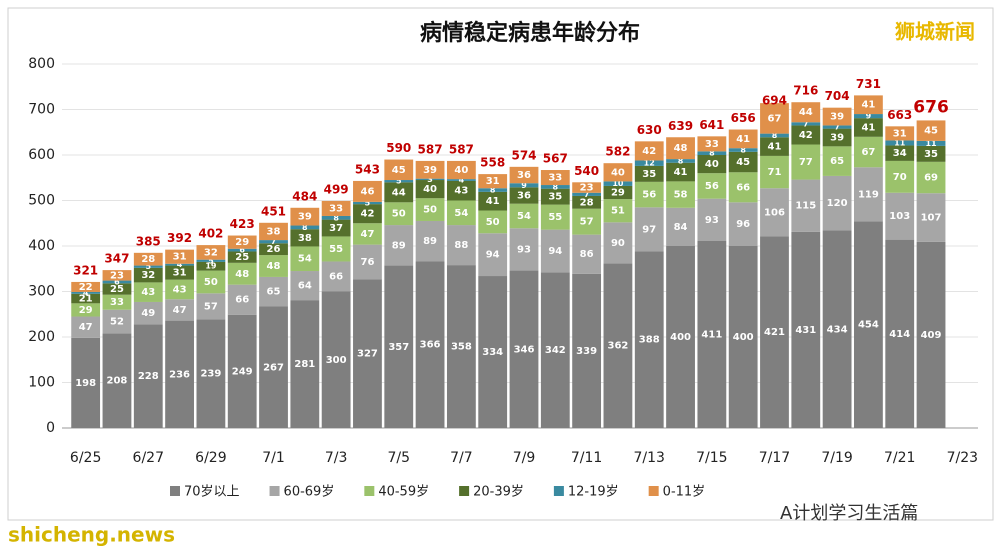 The height and width of the screenshot is (556, 1001). Describe the element at coordinates (931, 143) in the screenshot. I see `segment-label: 11` at that location.